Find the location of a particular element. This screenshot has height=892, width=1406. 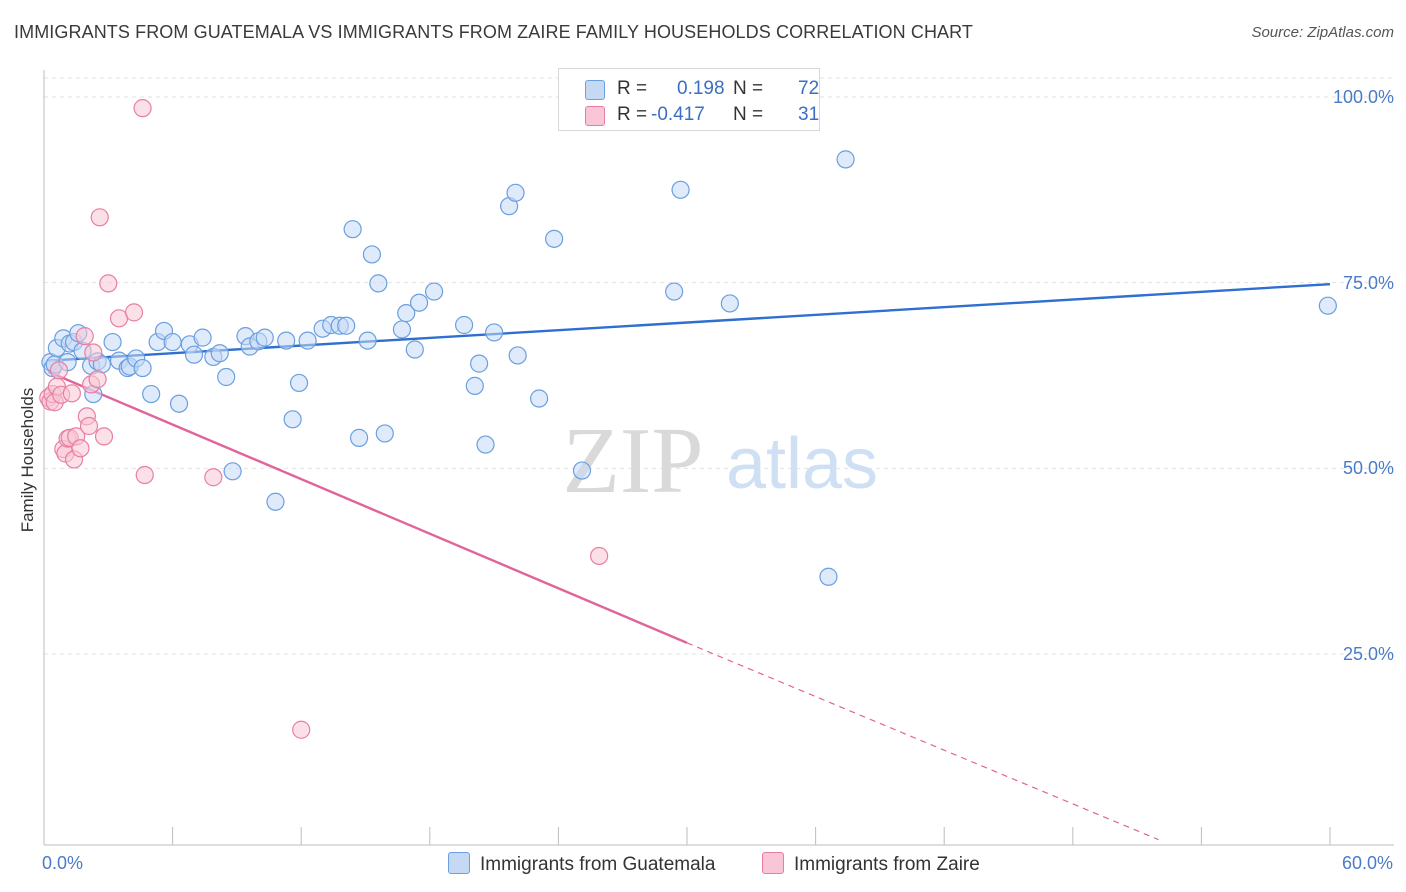

legend-r-value: -0.417 is located at coordinates (678, 114).